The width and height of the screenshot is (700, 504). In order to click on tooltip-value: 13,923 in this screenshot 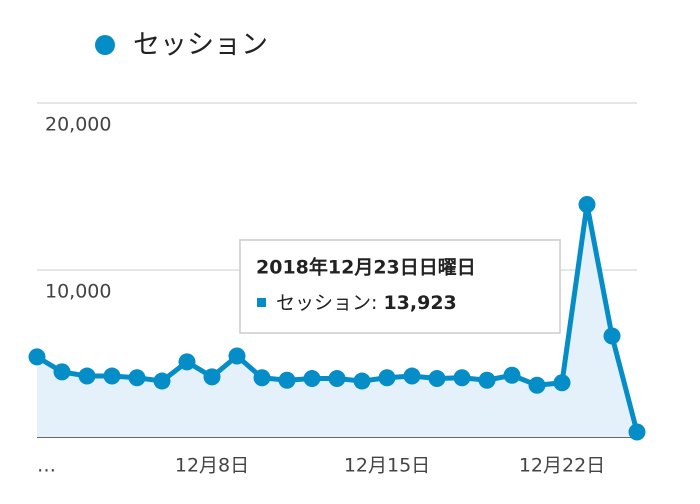, I will do `click(419, 303)`.